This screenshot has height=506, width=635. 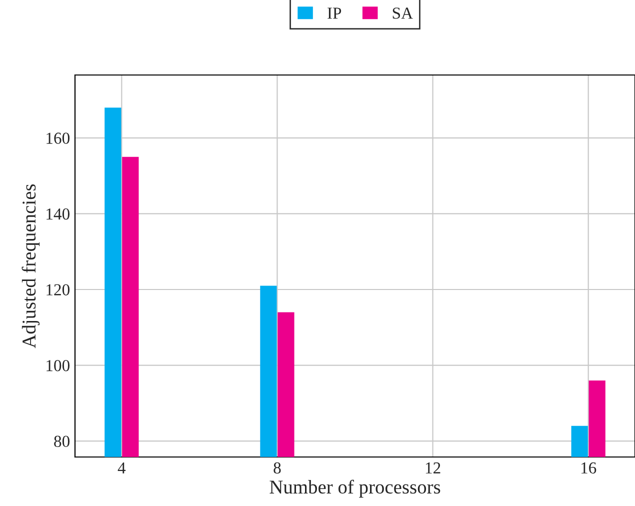 I want to click on y-tick-label: 160, so click(x=58, y=138).